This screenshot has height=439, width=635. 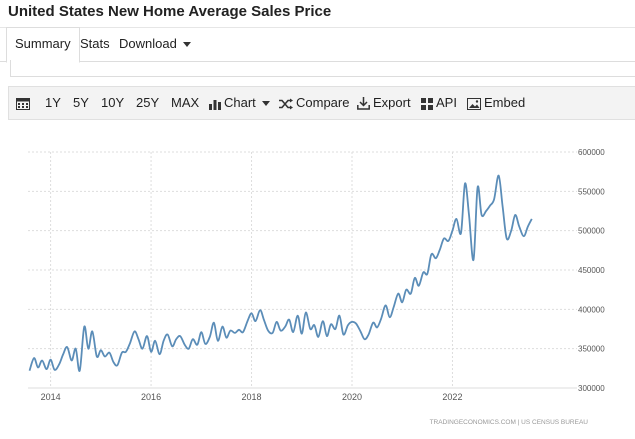 I want to click on compare-button: Compare, so click(x=314, y=103).